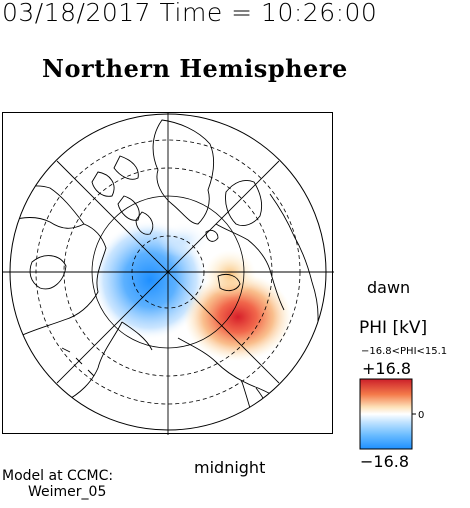 Image resolution: width=470 pixels, height=508 pixels. Describe the element at coordinates (58, 476) in the screenshot. I see `model-credit-line1: Model at CCMC:` at that location.